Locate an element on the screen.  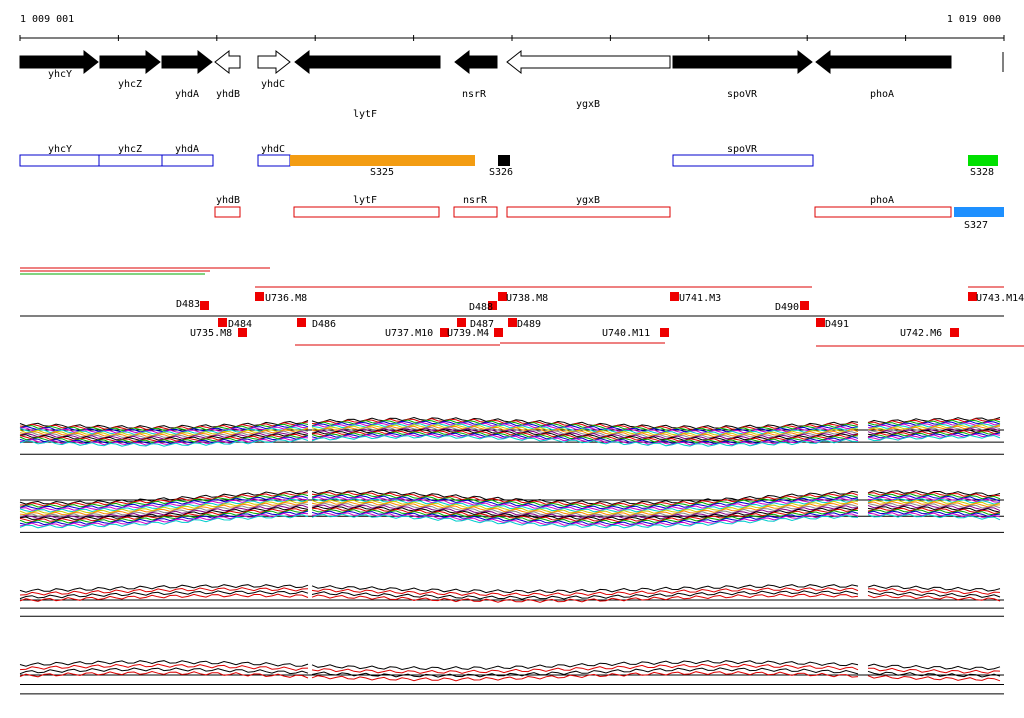
segment-label: D490 is located at coordinates (787, 307).